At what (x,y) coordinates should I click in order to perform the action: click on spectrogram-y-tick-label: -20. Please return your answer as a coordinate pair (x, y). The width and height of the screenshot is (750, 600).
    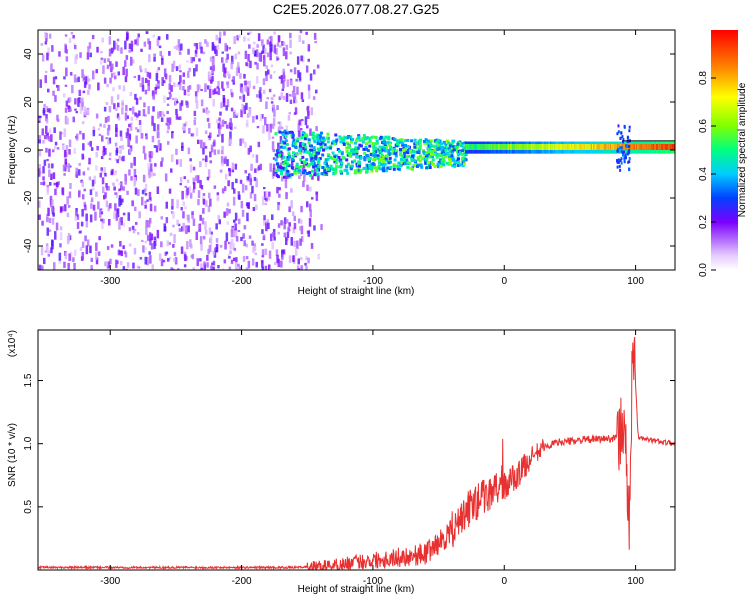
    Looking at the image, I should click on (28, 197).